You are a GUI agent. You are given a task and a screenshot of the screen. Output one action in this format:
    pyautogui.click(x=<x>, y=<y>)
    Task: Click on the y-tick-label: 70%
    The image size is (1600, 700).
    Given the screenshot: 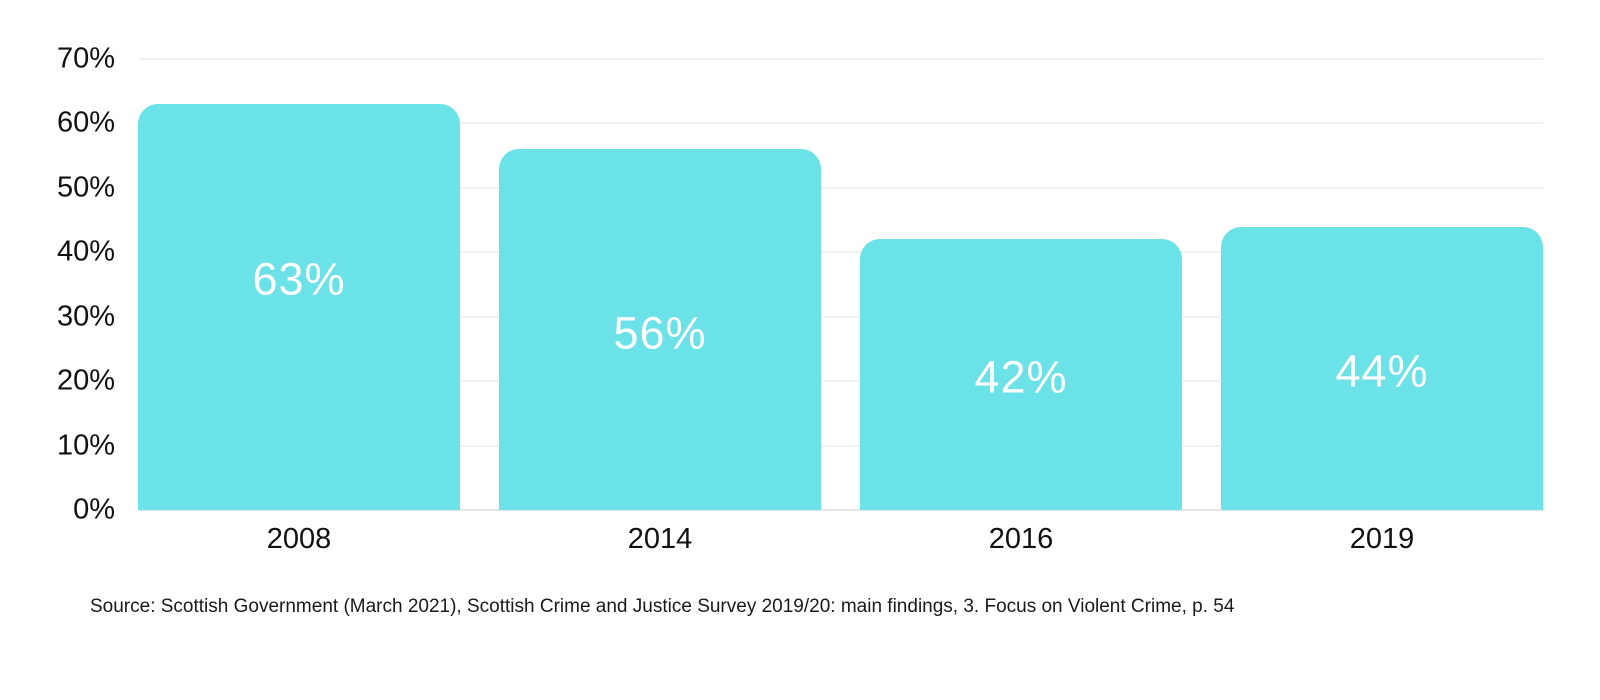 What is the action you would take?
    pyautogui.click(x=85, y=58)
    